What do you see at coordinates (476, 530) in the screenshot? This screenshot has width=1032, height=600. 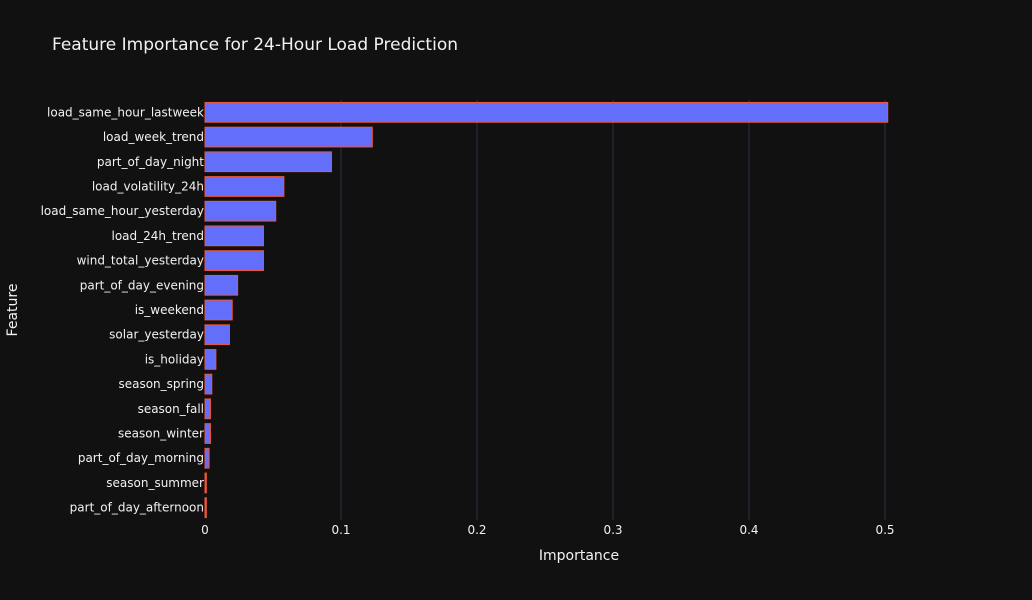 I see `x-tick-label: 0.2` at bounding box center [476, 530].